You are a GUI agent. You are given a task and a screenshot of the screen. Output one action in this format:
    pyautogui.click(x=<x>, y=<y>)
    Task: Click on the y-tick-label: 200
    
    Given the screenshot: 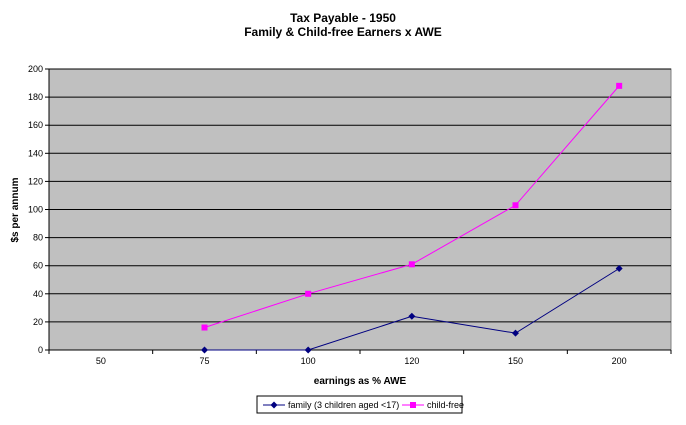 What is the action you would take?
    pyautogui.click(x=35, y=69)
    